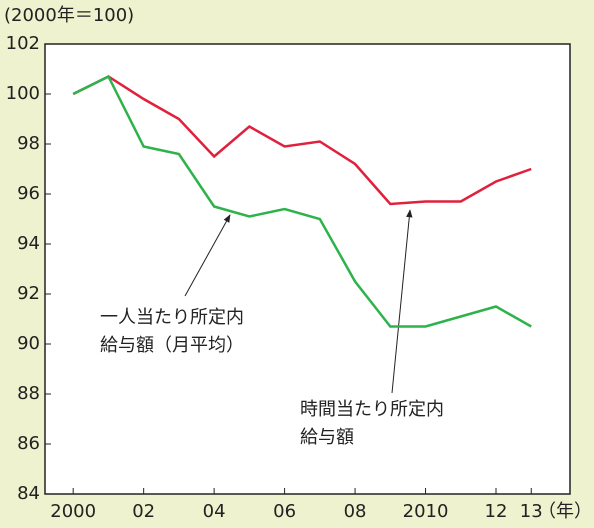 The width and height of the screenshot is (594, 528). Describe the element at coordinates (28, 293) in the screenshot. I see `y-tick-label: 92` at that location.